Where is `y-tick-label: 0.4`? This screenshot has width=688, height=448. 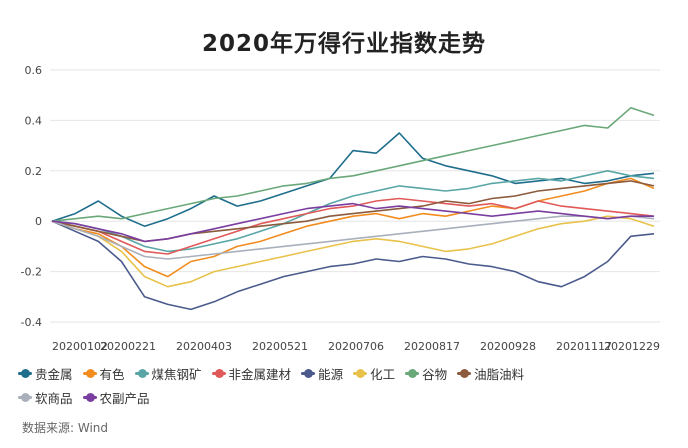
y-tick-label: 0.4 is located at coordinates (34, 120).